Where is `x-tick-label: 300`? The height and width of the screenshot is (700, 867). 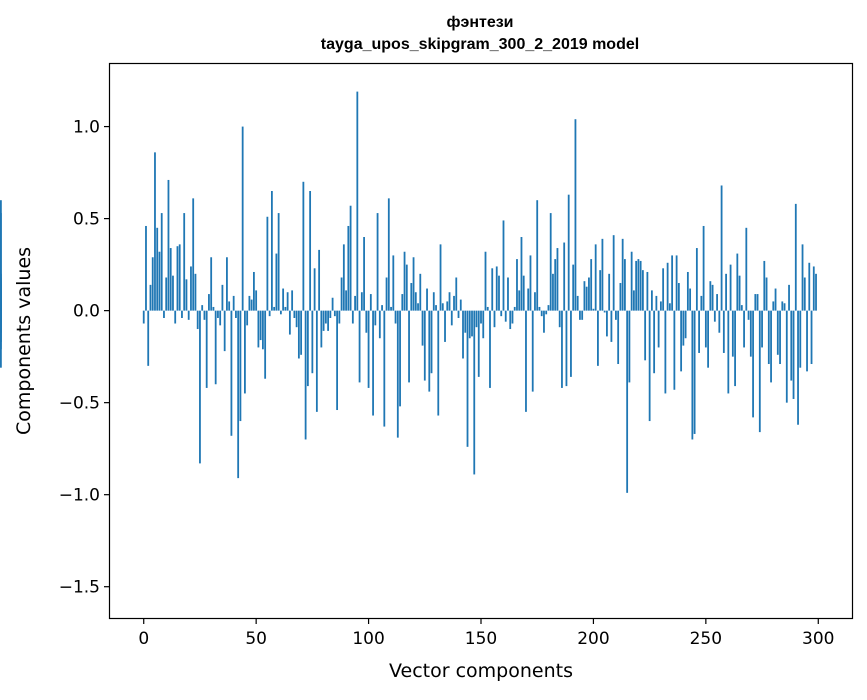
x-tick-label: 300 is located at coordinates (818, 639).